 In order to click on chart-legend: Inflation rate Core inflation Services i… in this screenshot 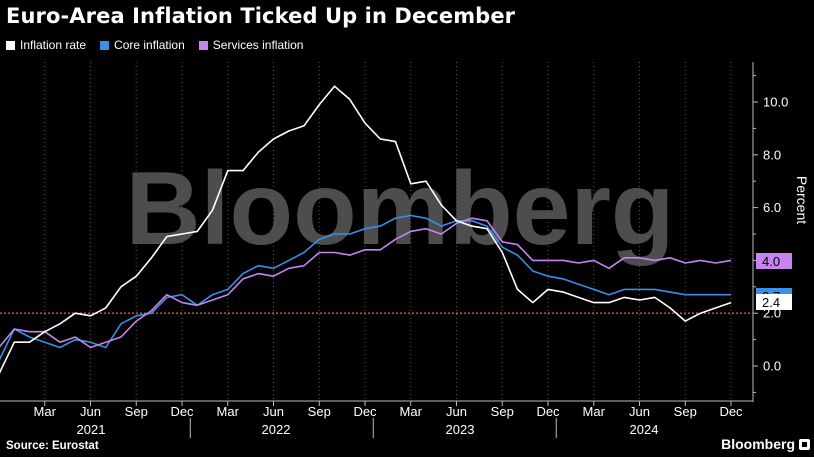, I will do `click(154, 45)`.